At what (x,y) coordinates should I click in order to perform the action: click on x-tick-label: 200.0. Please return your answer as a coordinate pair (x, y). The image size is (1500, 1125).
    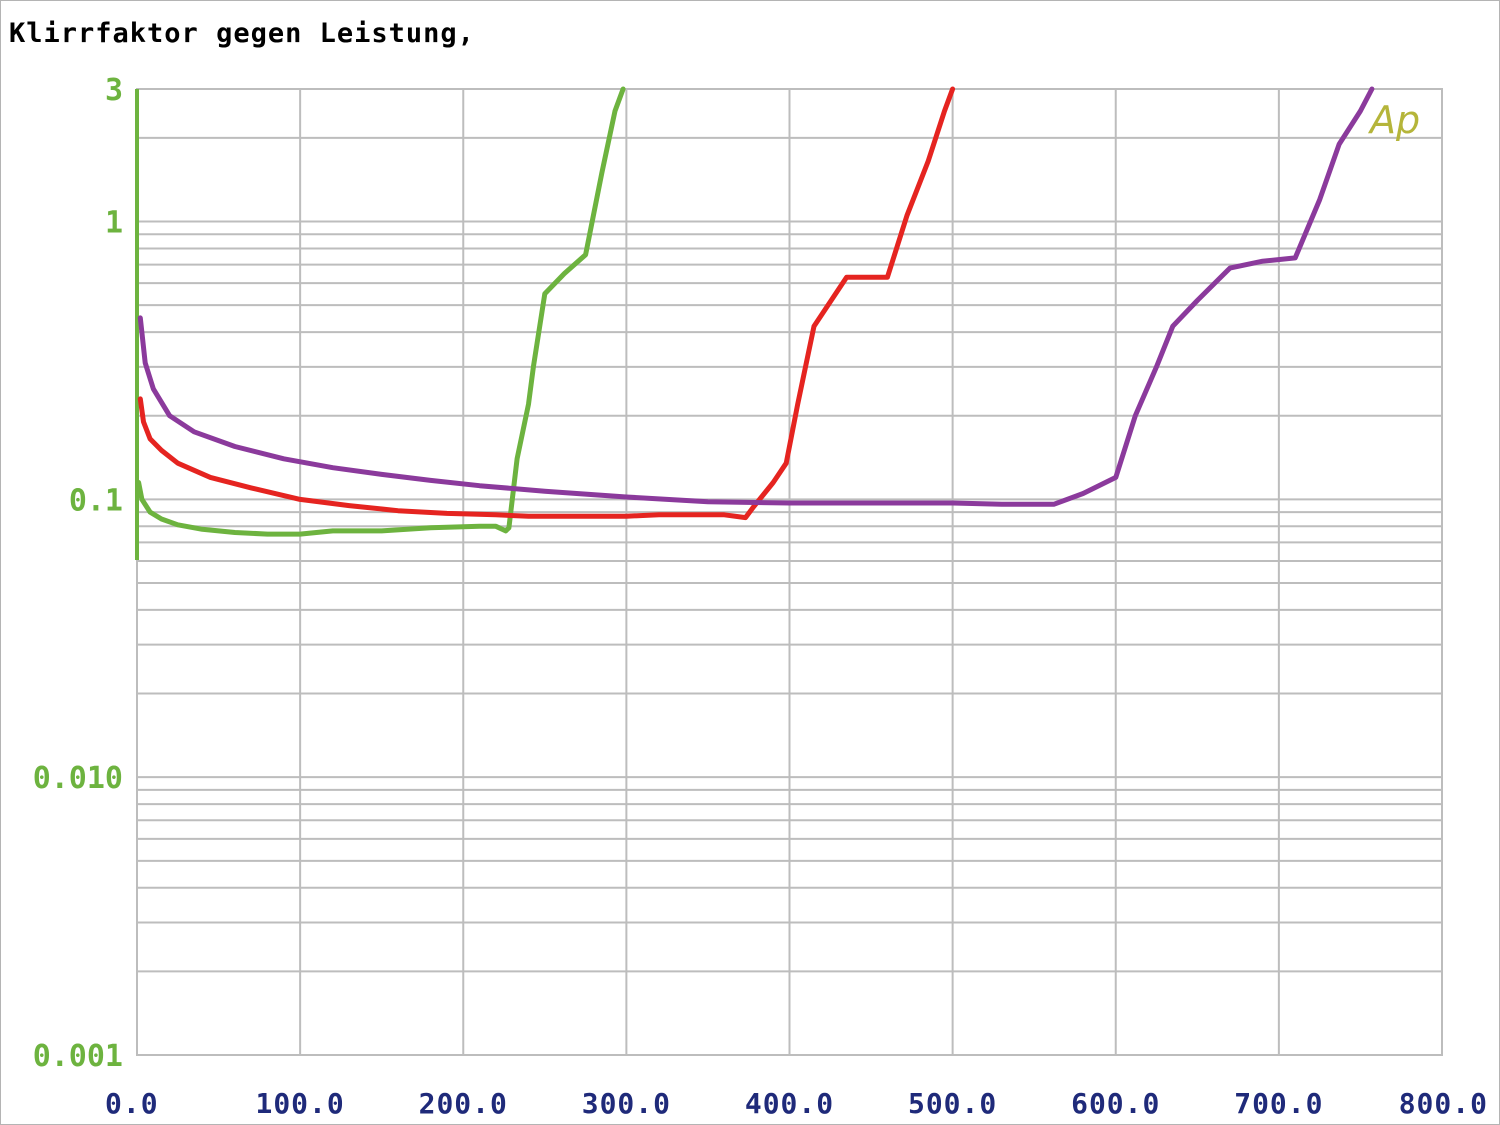
    Looking at the image, I should click on (463, 1103).